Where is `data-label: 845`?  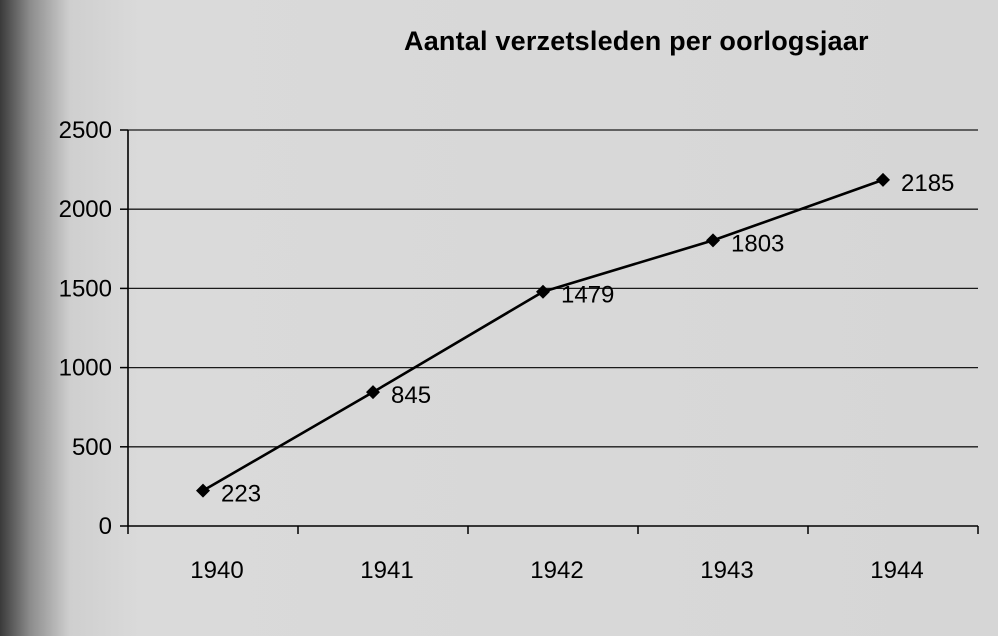
data-label: 845 is located at coordinates (411, 395).